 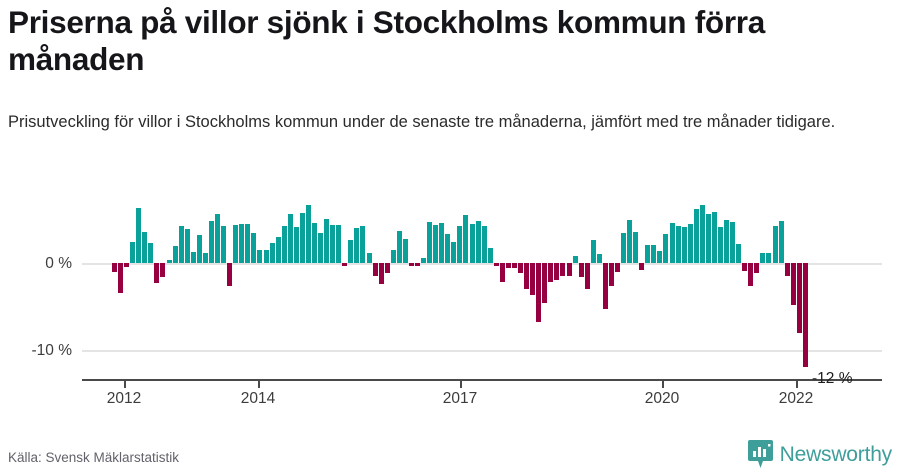 I want to click on x-tick-label: 2020, so click(x=662, y=398).